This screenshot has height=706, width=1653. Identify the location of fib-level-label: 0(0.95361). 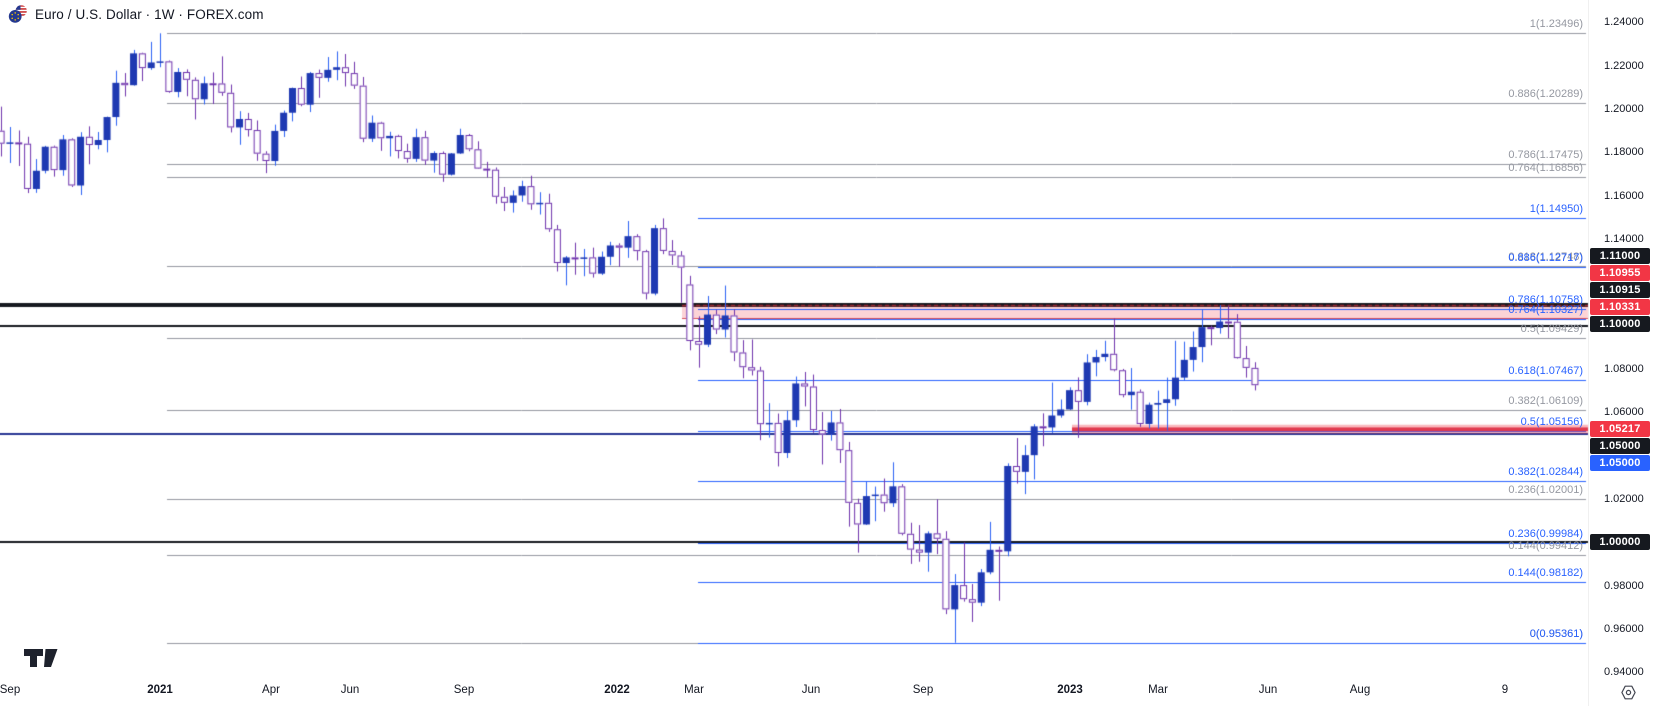
(1556, 633).